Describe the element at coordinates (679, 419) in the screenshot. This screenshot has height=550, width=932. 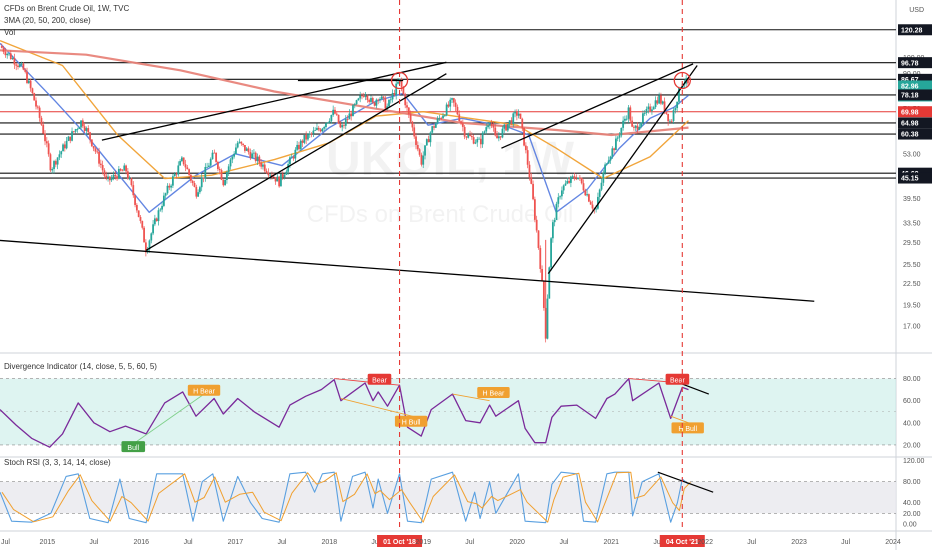
I see `divergence-line` at that location.